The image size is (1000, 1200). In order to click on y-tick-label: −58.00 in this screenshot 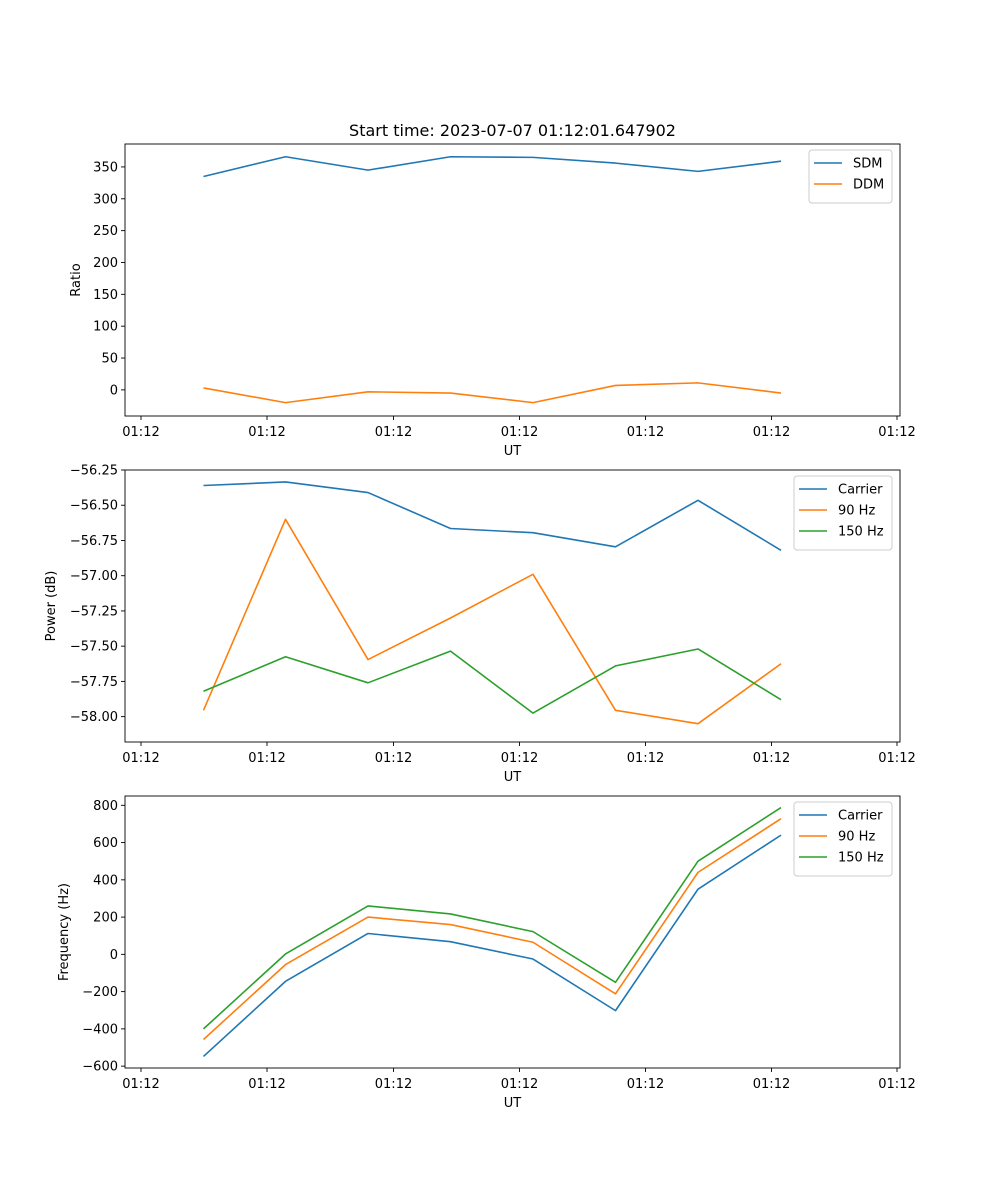, I will do `click(94, 717)`.